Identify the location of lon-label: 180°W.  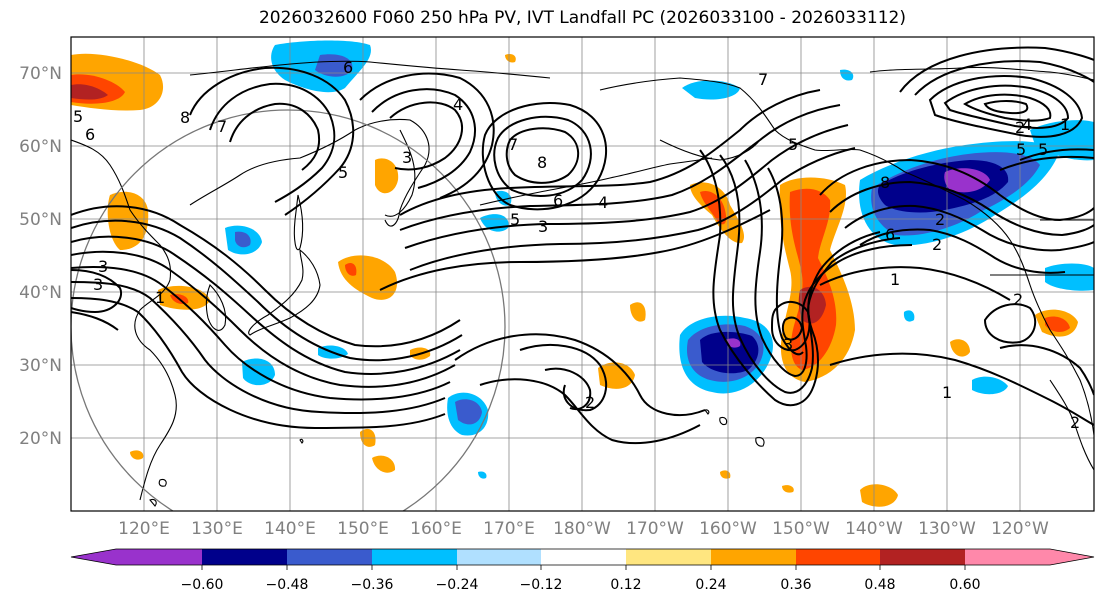
(582, 529).